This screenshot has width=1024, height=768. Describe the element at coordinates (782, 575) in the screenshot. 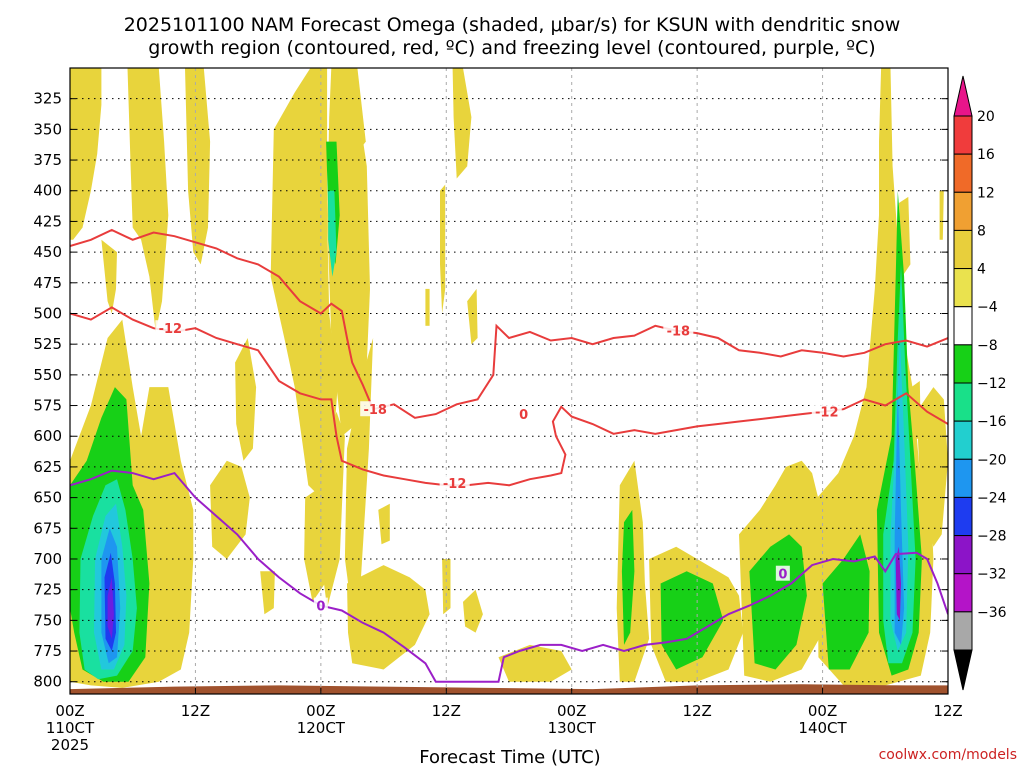

I see `contour-label-7: 0` at that location.